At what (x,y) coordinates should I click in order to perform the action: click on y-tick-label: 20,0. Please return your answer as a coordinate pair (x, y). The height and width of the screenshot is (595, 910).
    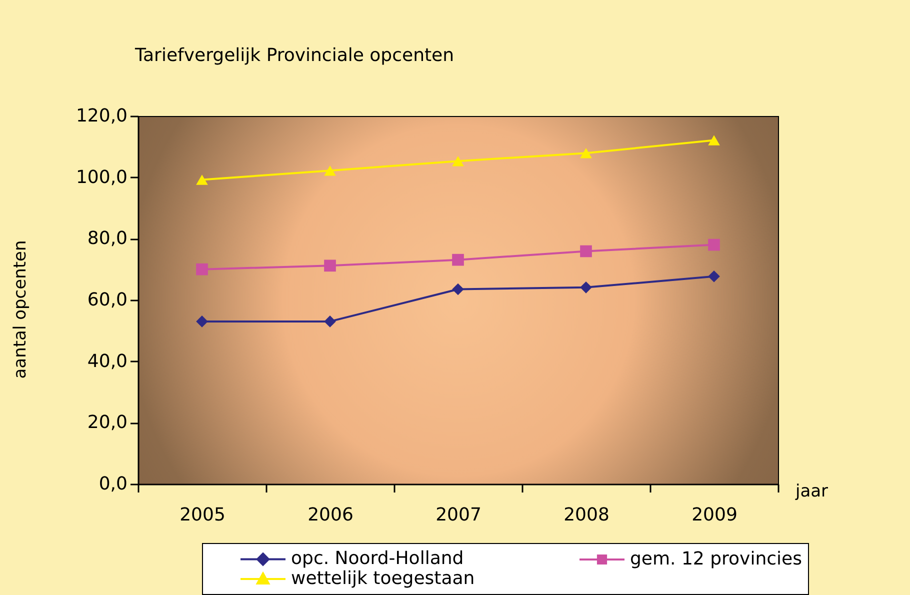
    Looking at the image, I should click on (107, 423).